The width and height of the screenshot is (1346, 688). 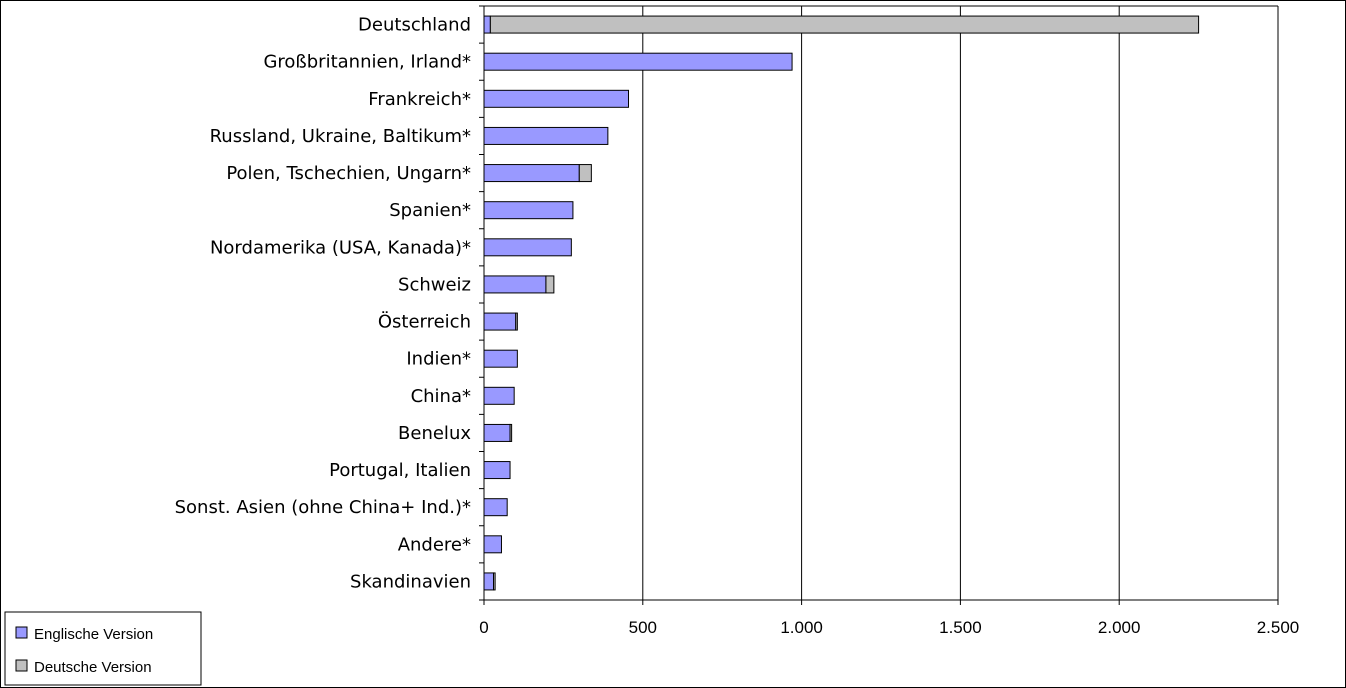 What do you see at coordinates (1278, 627) in the screenshot?
I see `x-tick-label: 2.500` at bounding box center [1278, 627].